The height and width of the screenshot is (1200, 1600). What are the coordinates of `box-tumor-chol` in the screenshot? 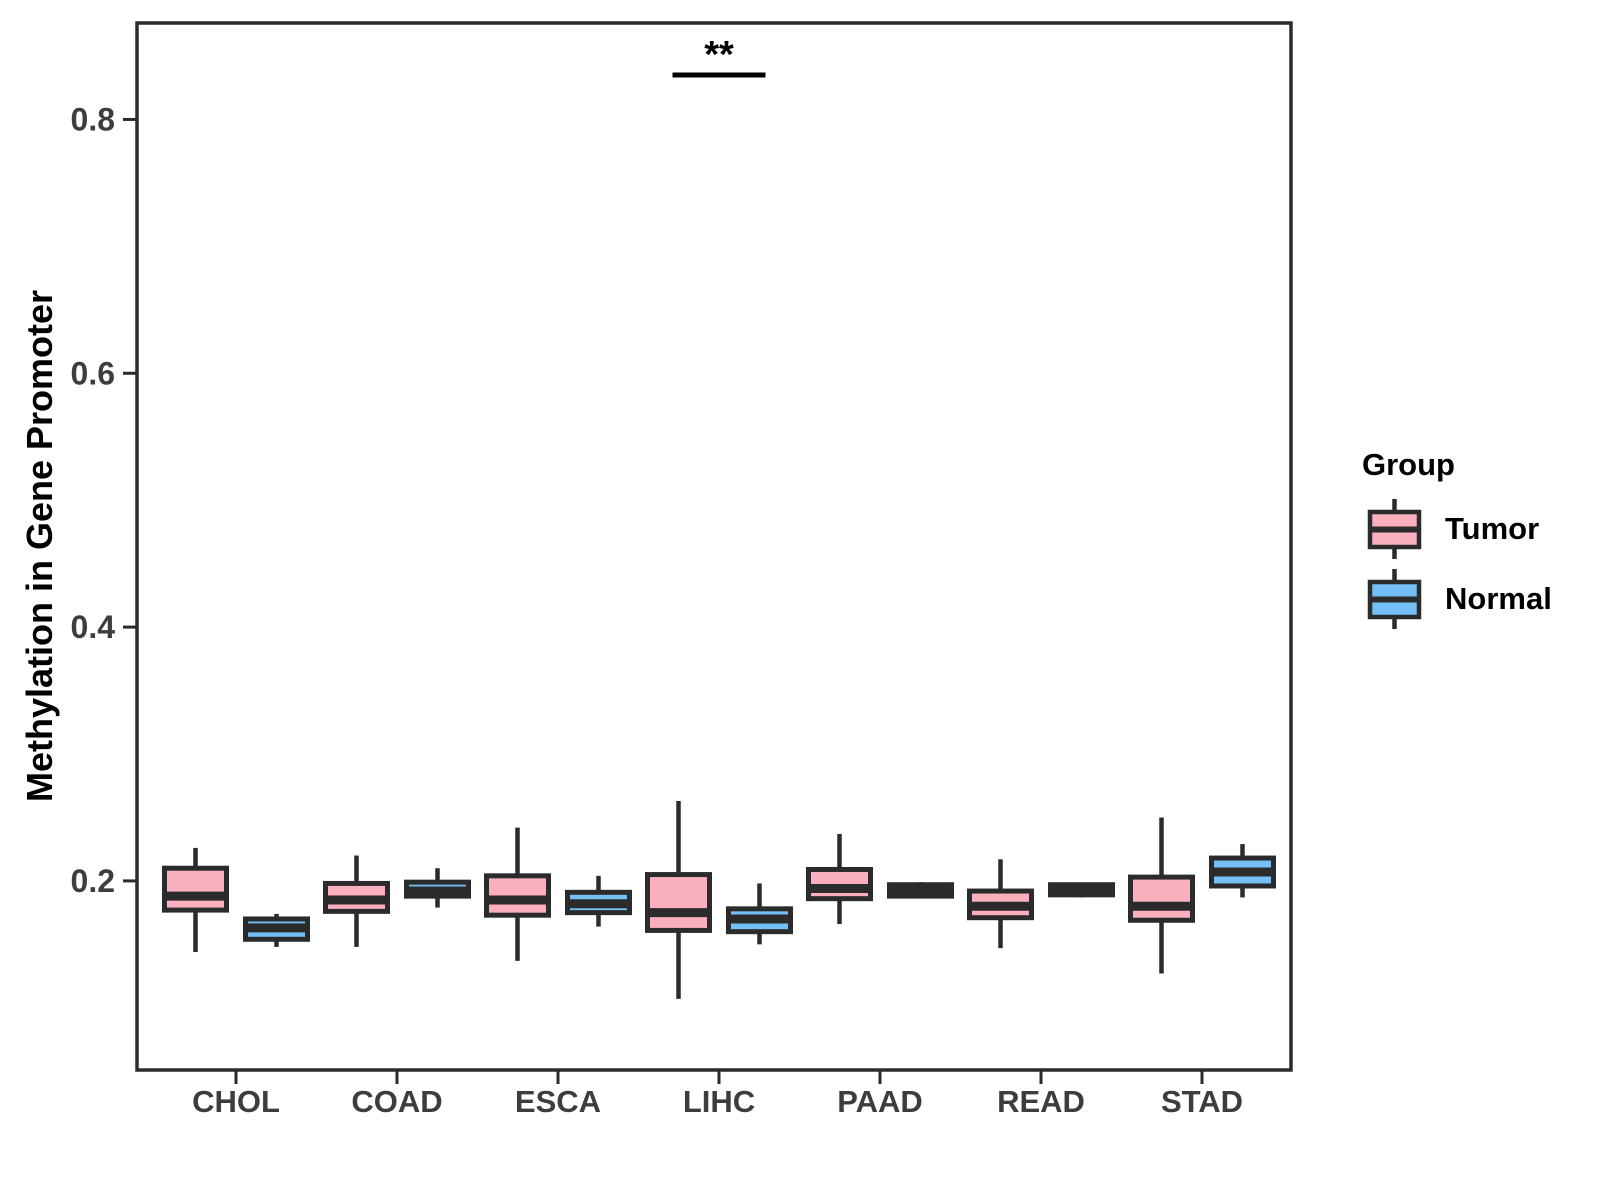 It's located at (195, 889).